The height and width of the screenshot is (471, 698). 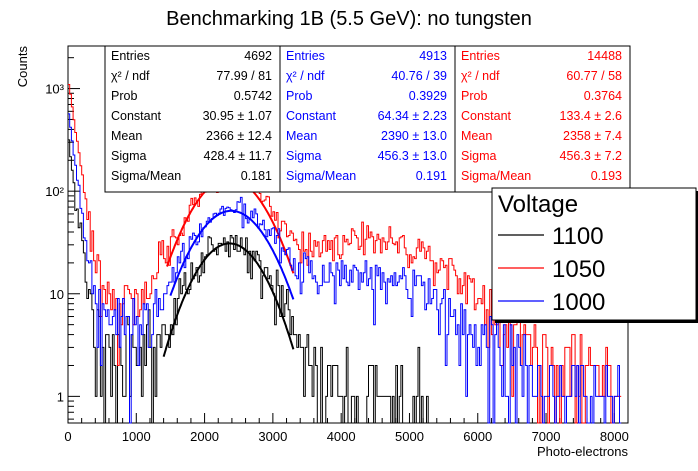 I want to click on y-tick-label: 10², so click(x=54, y=191).